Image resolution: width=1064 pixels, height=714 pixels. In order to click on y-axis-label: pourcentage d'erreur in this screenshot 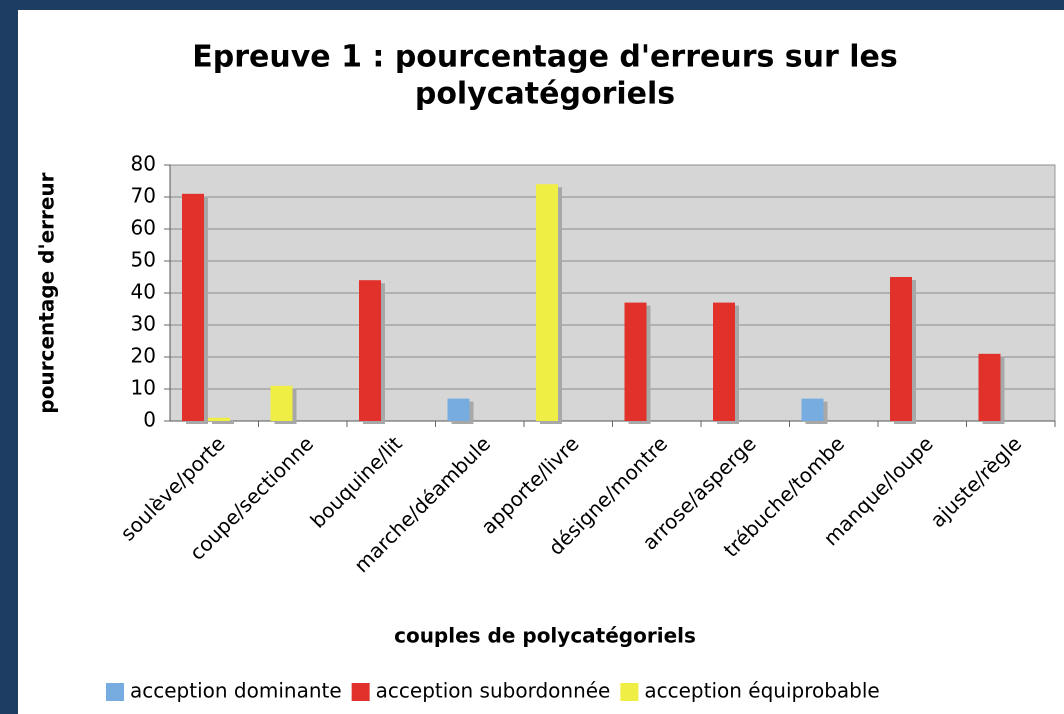, I will do `click(47, 292)`.